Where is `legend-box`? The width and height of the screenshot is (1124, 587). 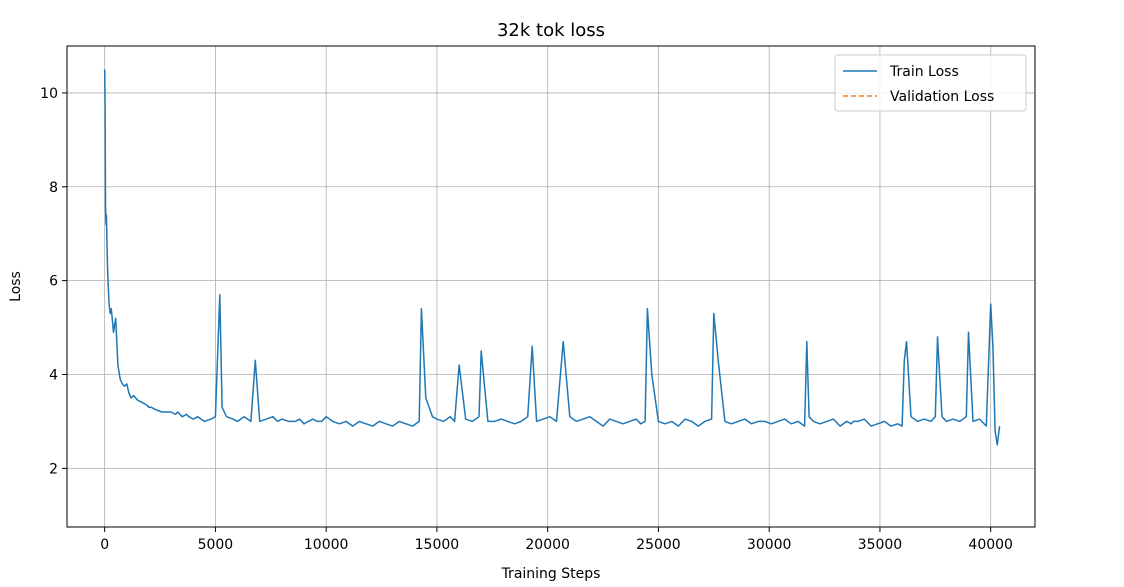
legend-box is located at coordinates (930, 83).